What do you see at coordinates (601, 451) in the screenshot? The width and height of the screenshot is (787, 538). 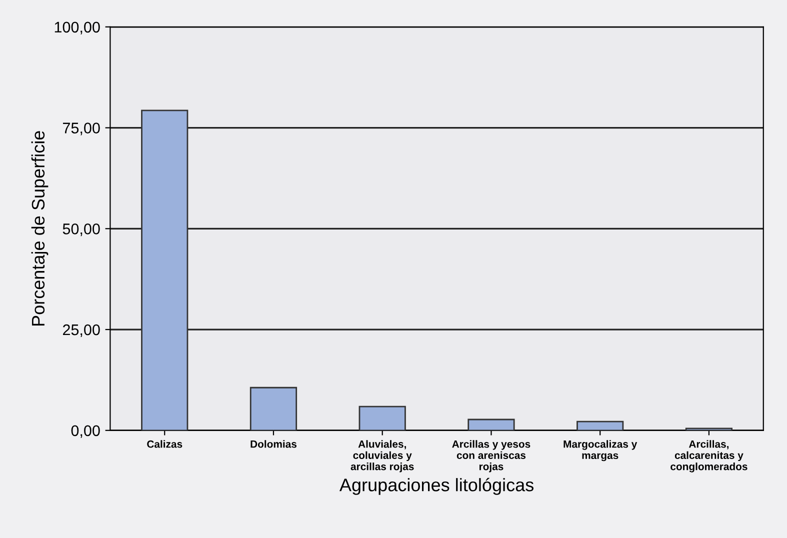 I see `x-tick-label: Margocalizas y margas` at bounding box center [601, 451].